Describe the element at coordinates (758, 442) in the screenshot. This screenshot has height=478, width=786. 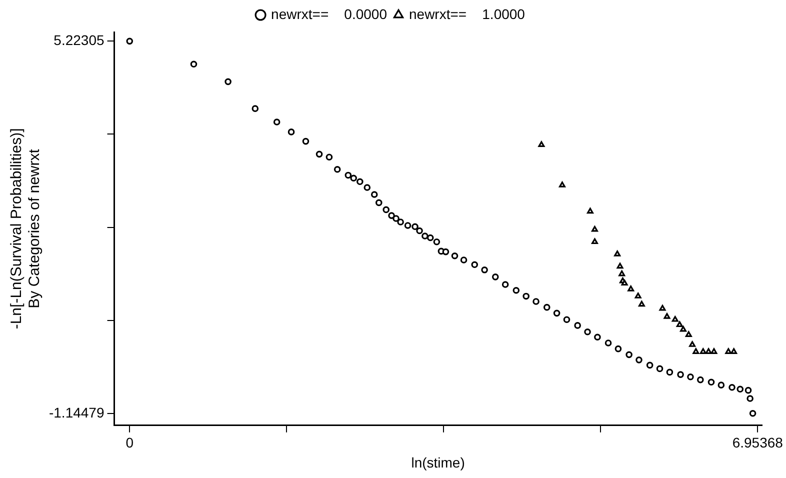
I see `x-tick-label: 6.95368` at that location.